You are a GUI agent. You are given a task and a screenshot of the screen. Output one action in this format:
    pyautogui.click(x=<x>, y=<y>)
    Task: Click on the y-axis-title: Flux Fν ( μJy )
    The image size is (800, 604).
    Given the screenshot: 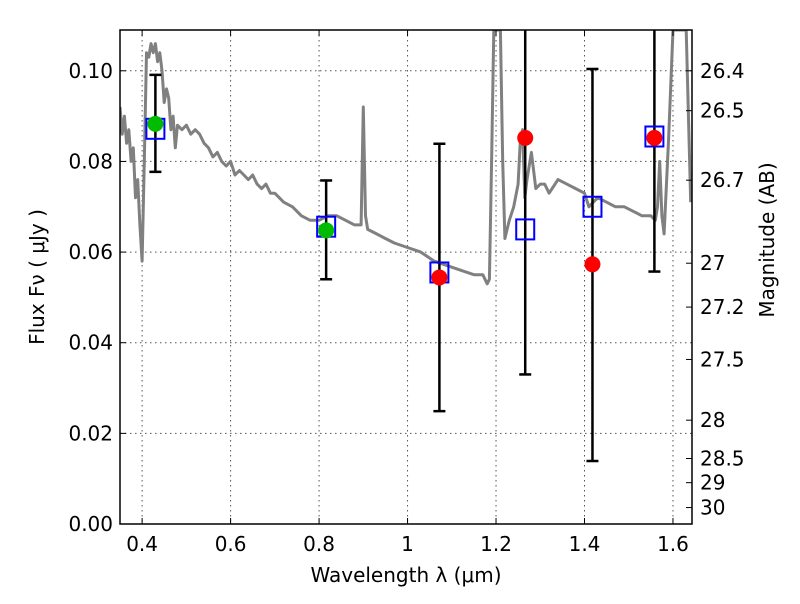 What is the action you would take?
    pyautogui.click(x=37, y=277)
    